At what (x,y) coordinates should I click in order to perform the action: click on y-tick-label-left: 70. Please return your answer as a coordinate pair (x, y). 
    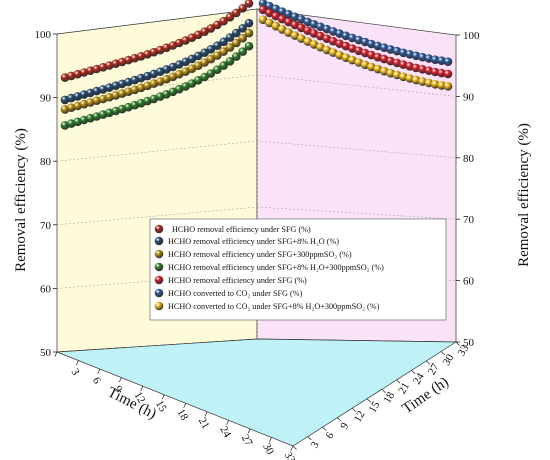
    Looking at the image, I should click on (46, 226).